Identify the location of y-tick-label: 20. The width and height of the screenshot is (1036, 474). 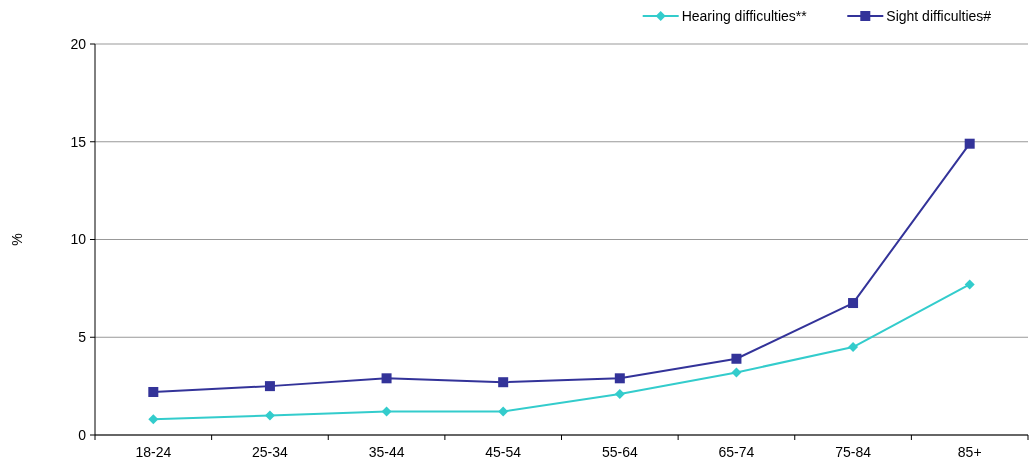
(78, 43).